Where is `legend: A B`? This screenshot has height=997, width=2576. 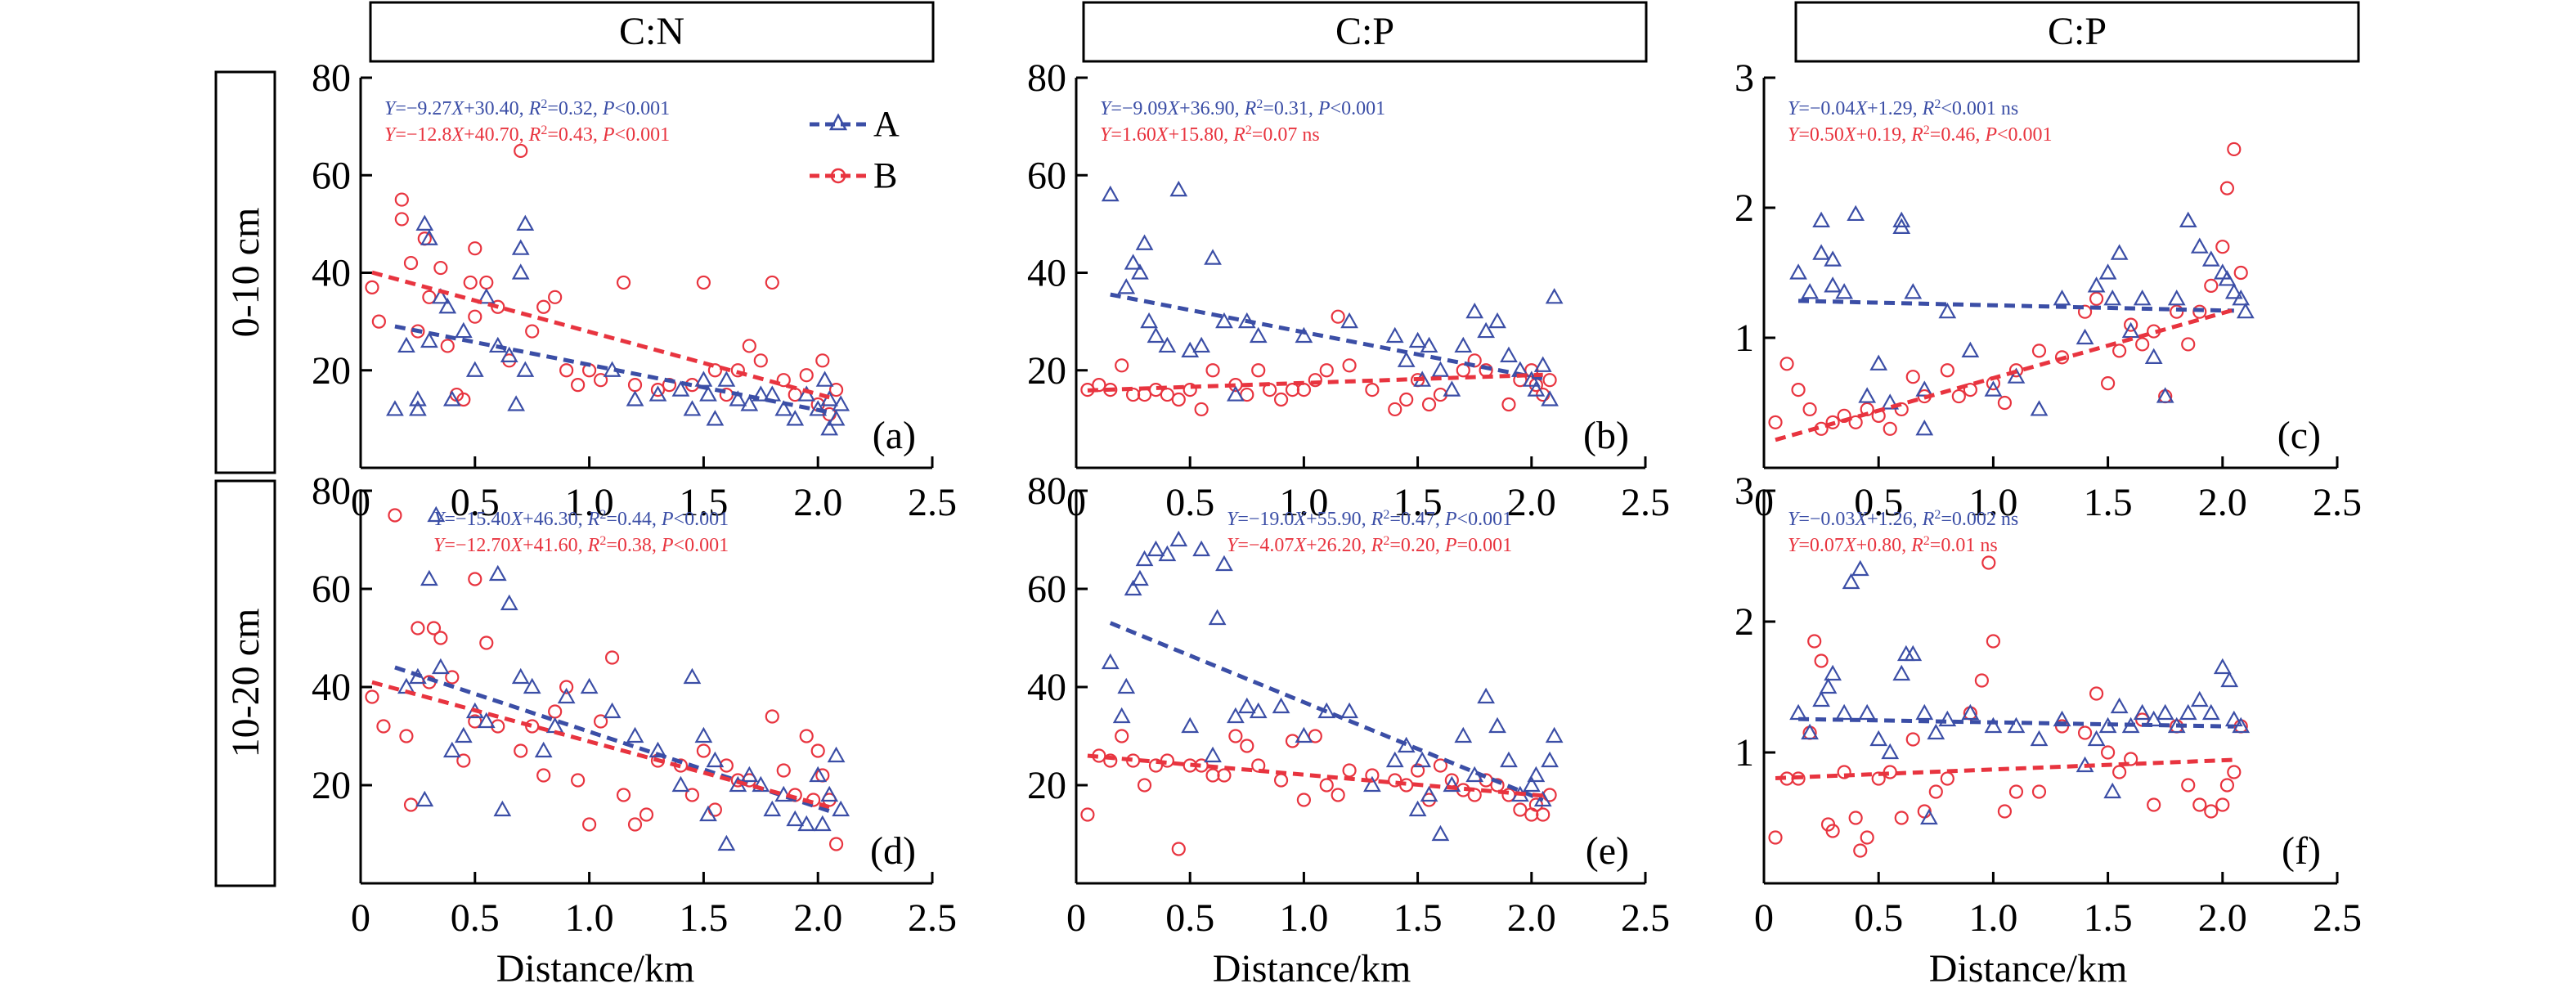
legend: A B is located at coordinates (855, 150).